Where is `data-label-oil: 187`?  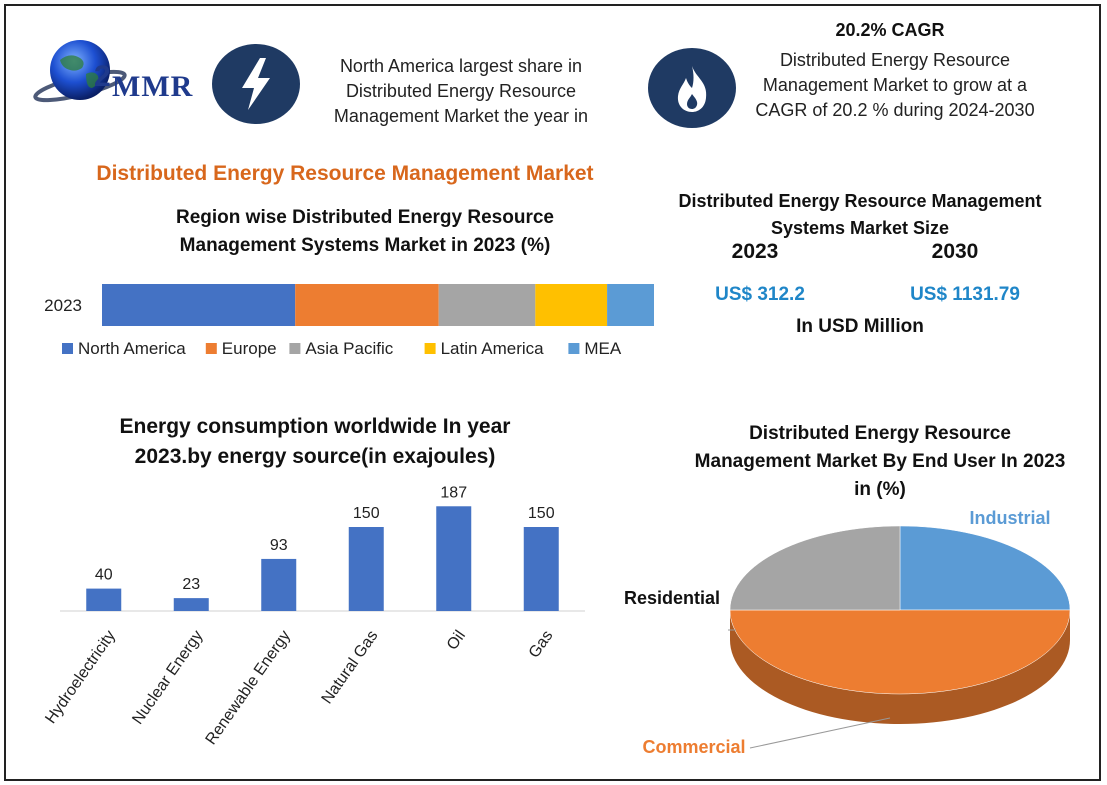
data-label-oil: 187 is located at coordinates (453, 493).